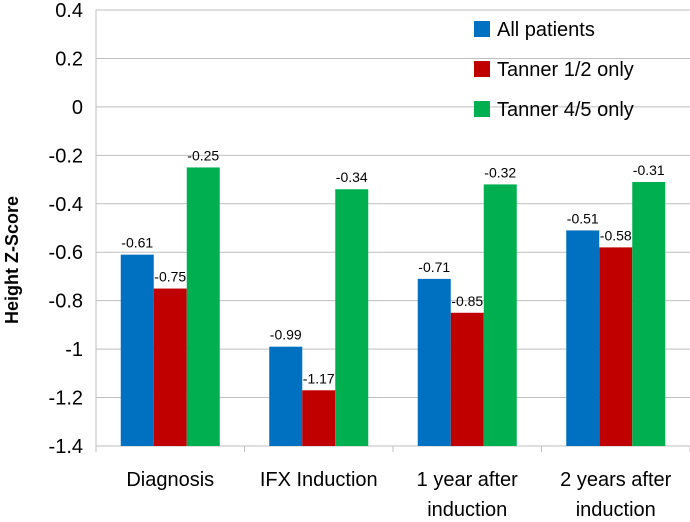 The width and height of the screenshot is (690, 522). I want to click on data-label: -0.34, so click(352, 177).